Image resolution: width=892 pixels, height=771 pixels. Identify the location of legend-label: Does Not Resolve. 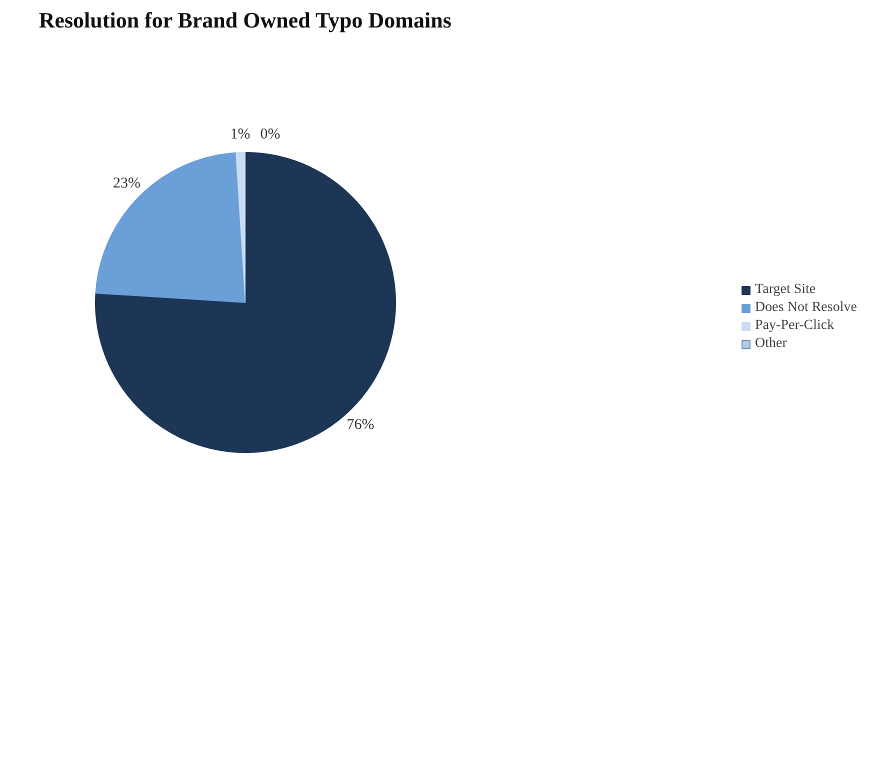
(806, 308).